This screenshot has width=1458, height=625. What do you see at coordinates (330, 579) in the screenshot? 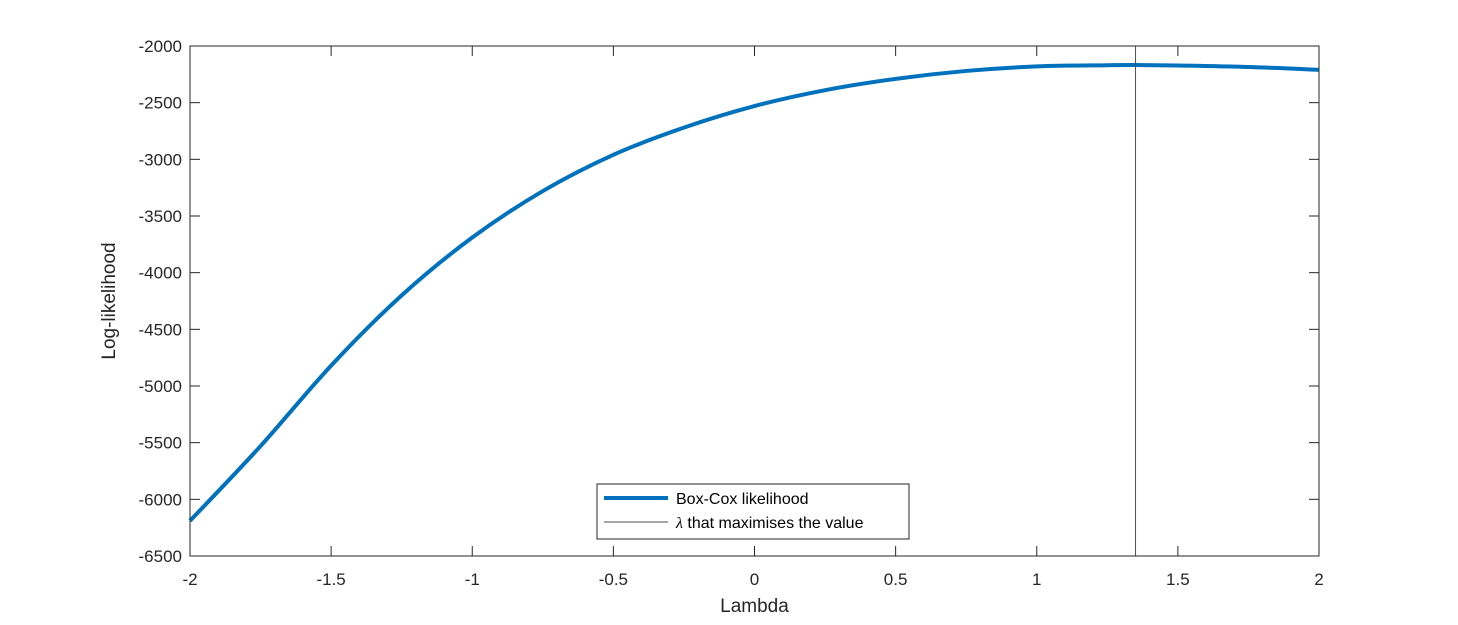
I see `x-tick-label: -1.5` at bounding box center [330, 579].